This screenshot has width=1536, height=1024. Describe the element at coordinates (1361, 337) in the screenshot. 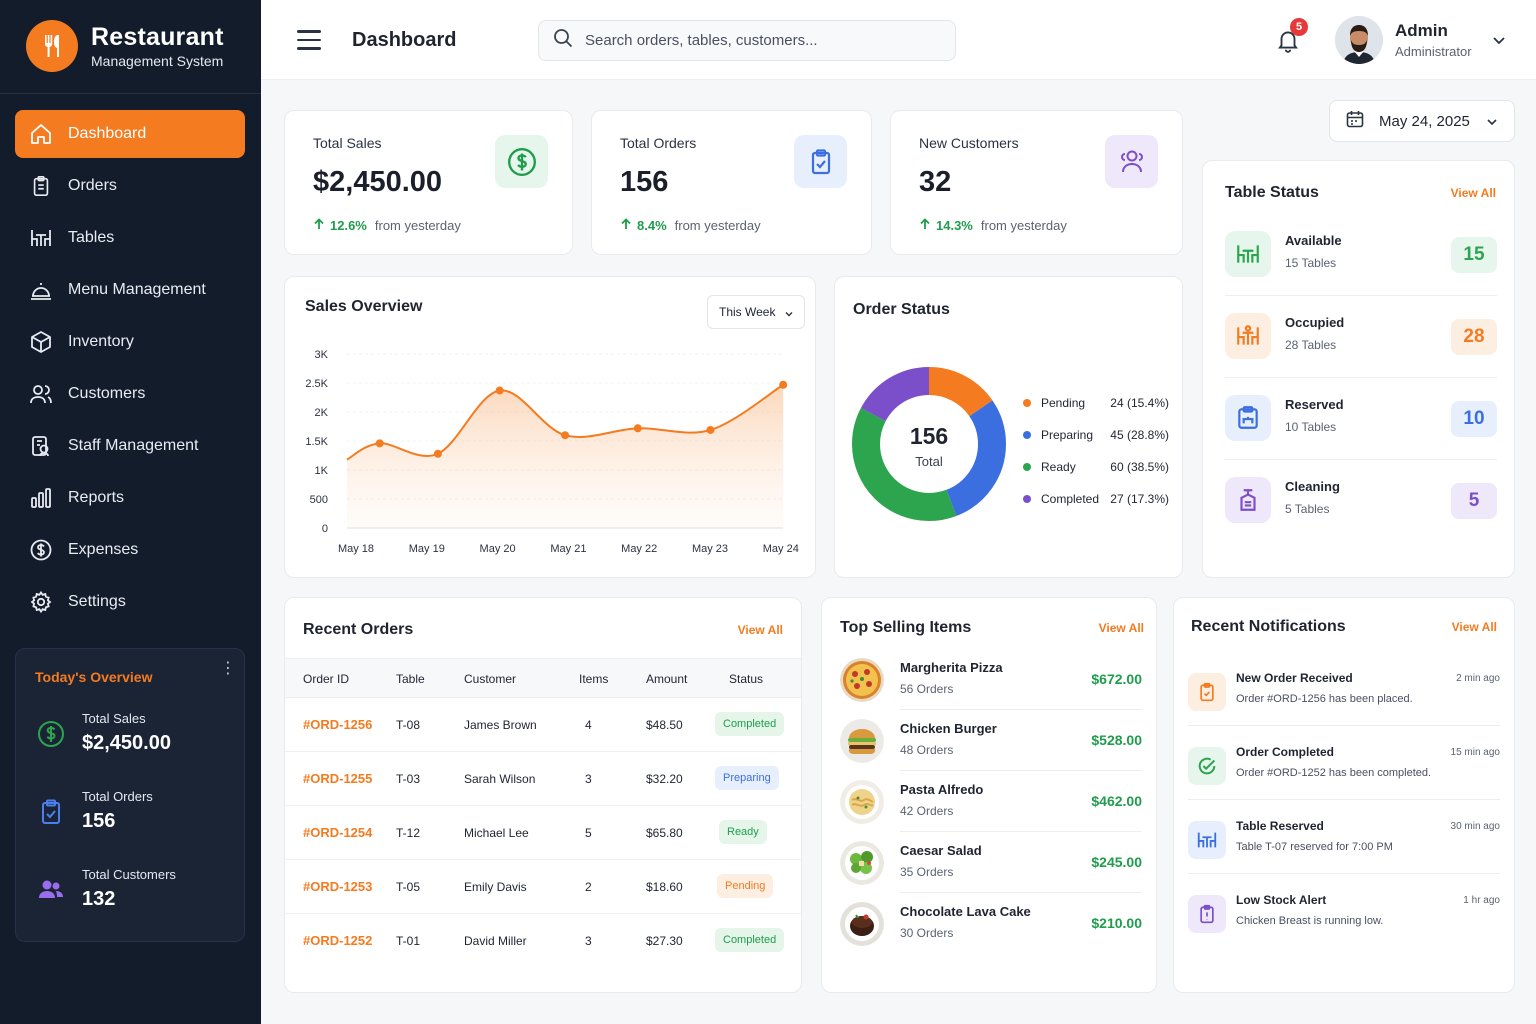

I see `table-status-occupied: Occupied 28 Tables 28` at that location.